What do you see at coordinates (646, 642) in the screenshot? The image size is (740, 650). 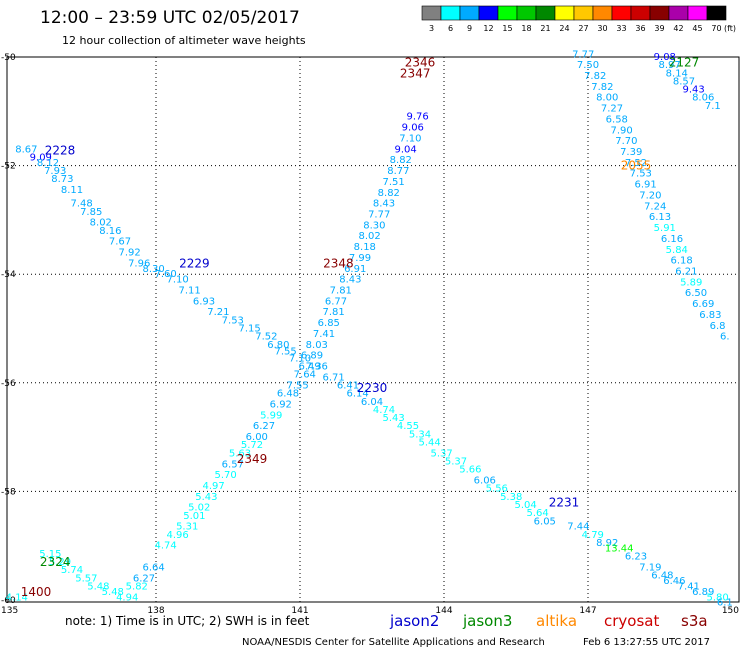 I see `timestamp: Feb 6 13:27:55 UTC 2017` at bounding box center [646, 642].